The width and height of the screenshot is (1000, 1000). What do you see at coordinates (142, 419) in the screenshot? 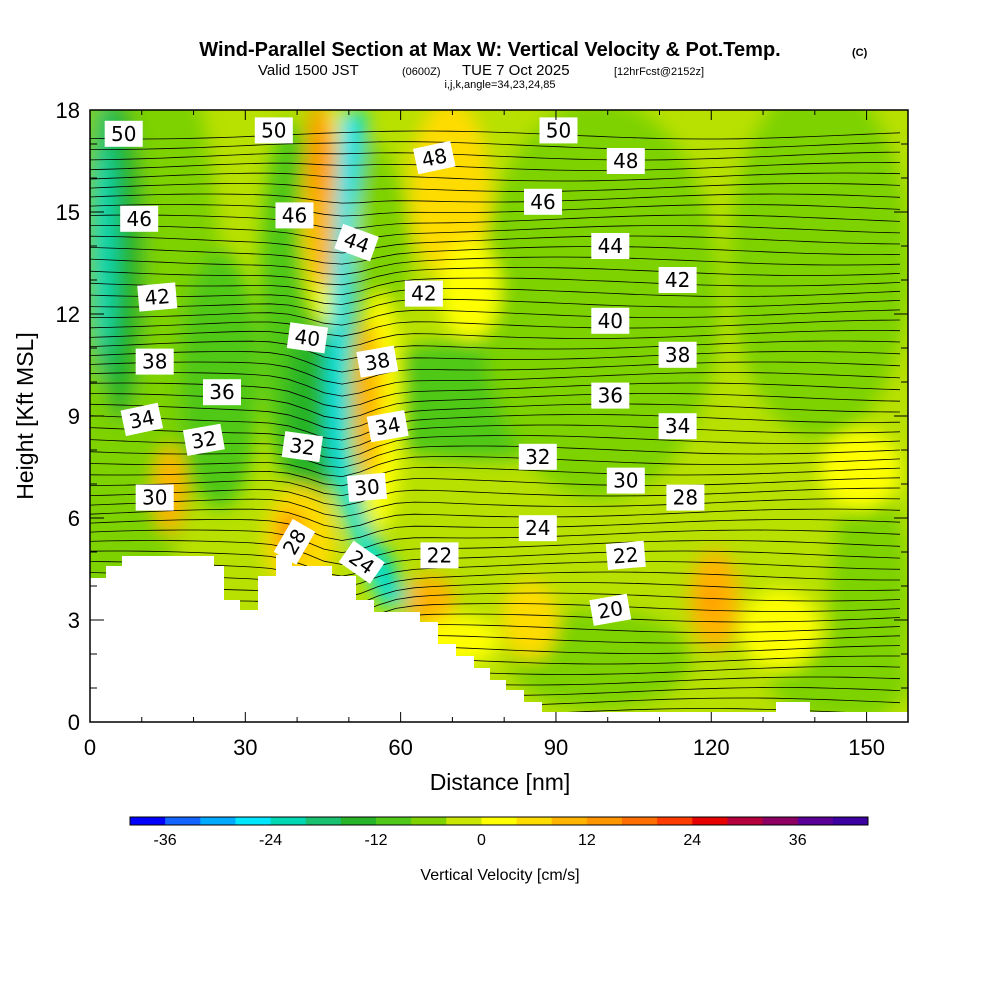
I see `contour-label: 34` at bounding box center [142, 419].